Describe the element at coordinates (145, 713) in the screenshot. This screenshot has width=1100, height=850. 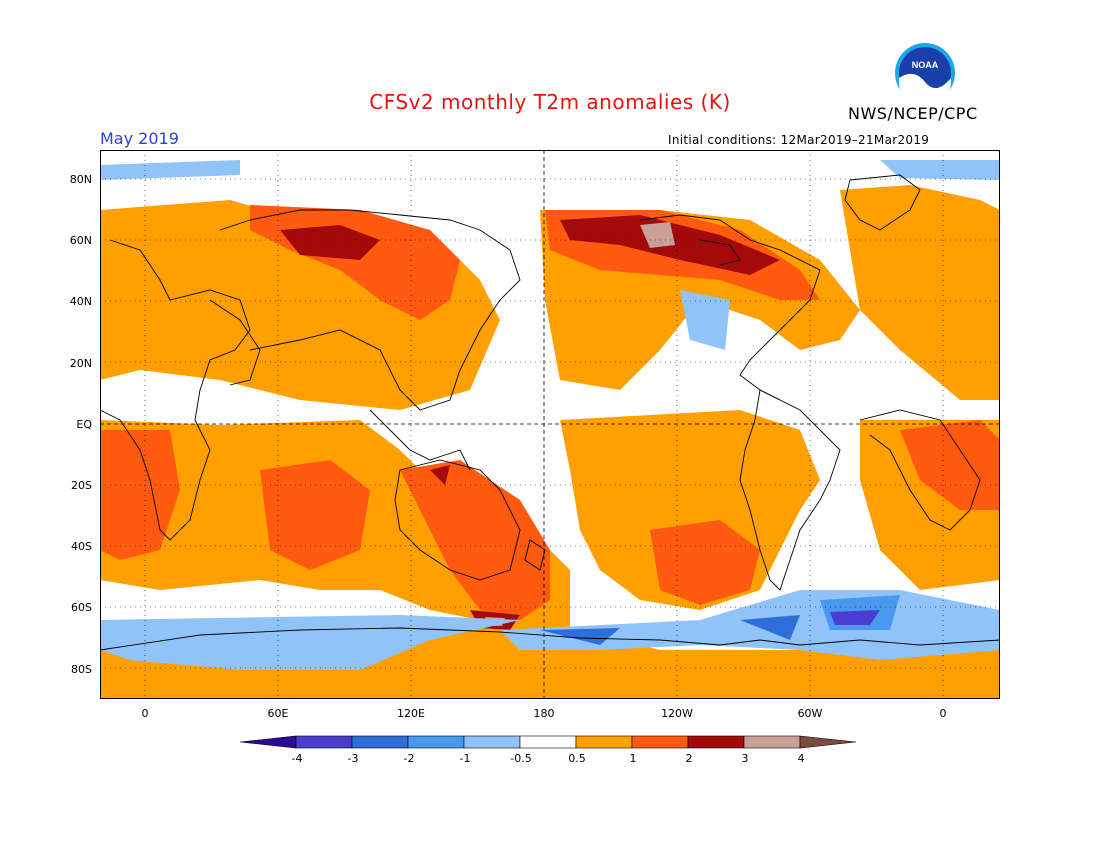
I see `lon-label-0-left: 0` at that location.